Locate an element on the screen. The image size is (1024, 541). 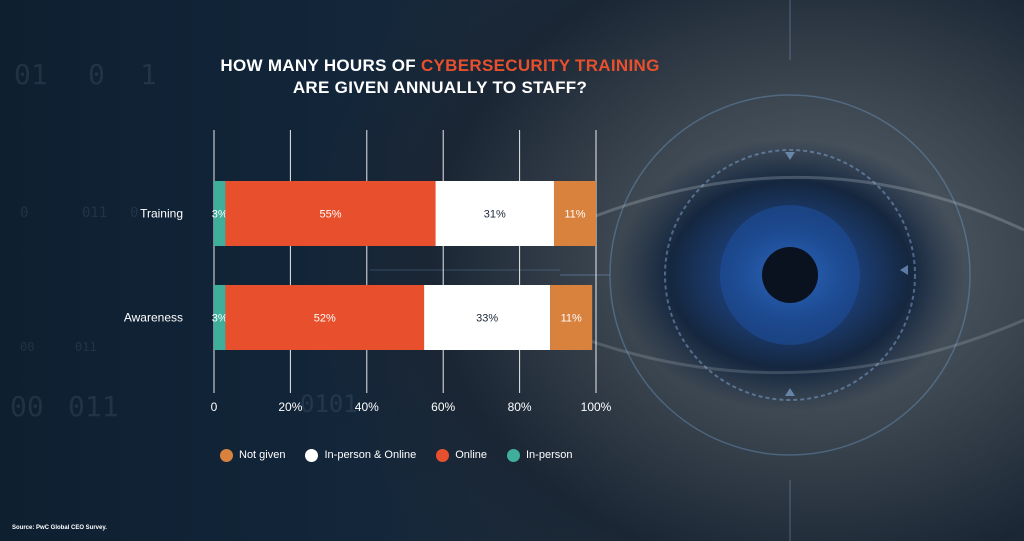
legend-item-in-person-online: In-person & Online is located at coordinates (361, 455).